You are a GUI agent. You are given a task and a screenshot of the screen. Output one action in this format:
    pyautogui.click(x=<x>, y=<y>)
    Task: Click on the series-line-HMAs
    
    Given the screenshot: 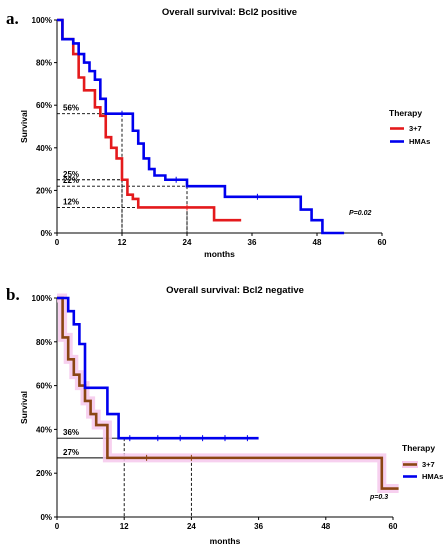 What is the action you would take?
    pyautogui.click(x=158, y=368)
    